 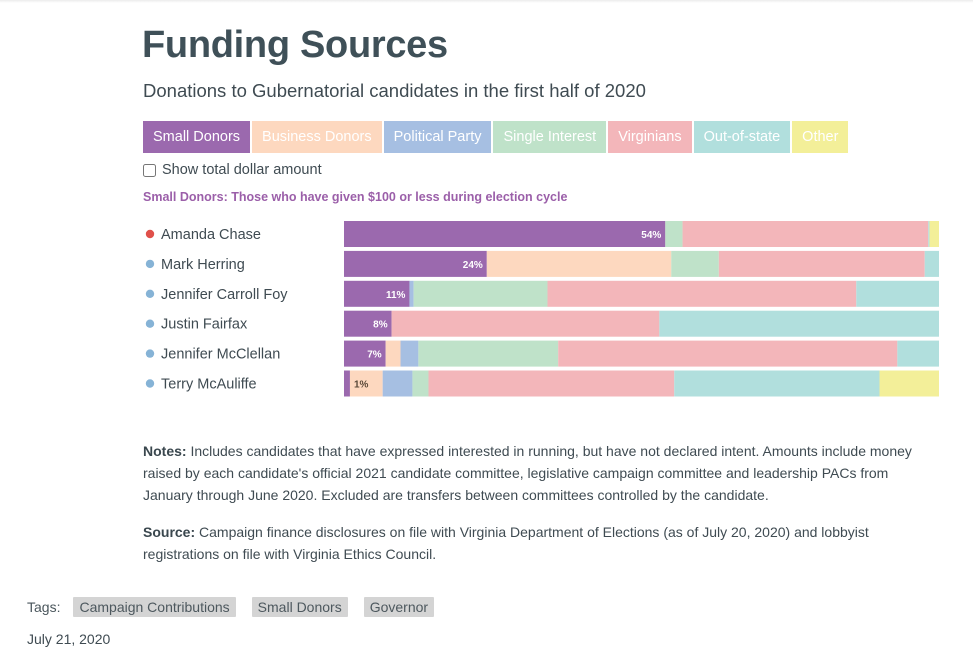 I want to click on candidate-label: Jennifer McClellan, so click(x=220, y=355).